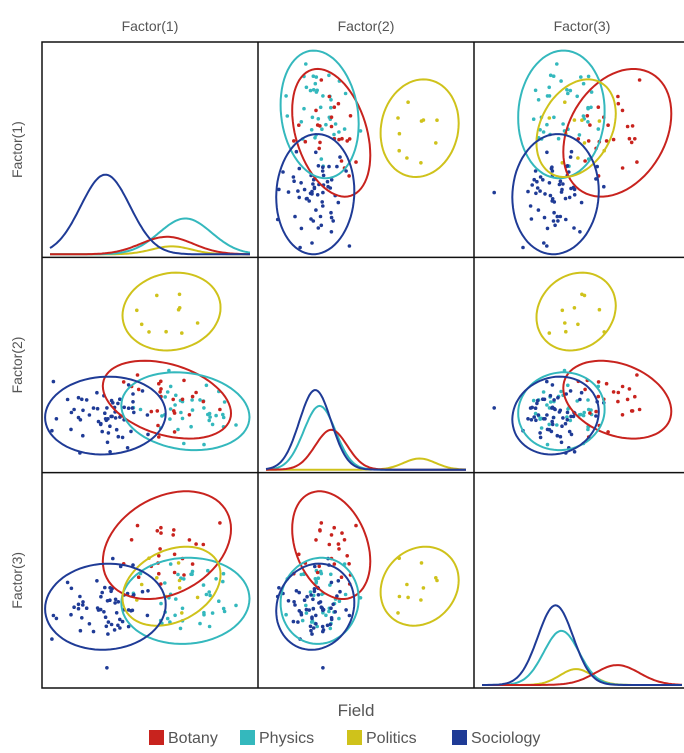  What do you see at coordinates (150, 26) in the screenshot?
I see `column-title-1: Factor(1)` at bounding box center [150, 26].